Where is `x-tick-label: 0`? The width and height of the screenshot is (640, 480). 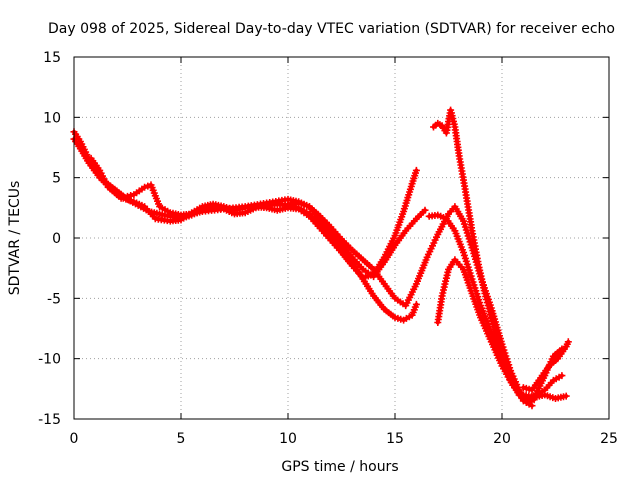 x-tick-label: 0 is located at coordinates (74, 439).